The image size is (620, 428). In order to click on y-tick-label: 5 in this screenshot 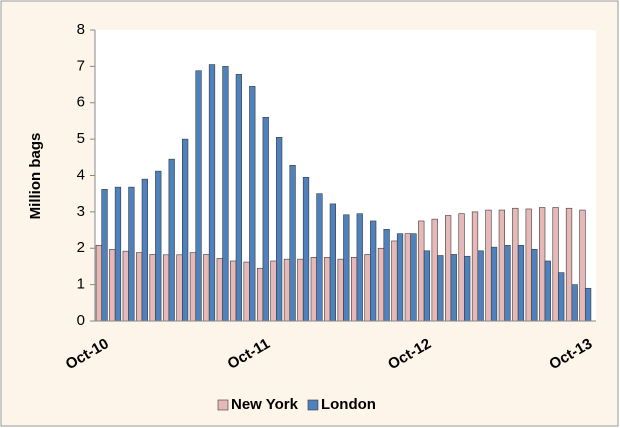, I will do `click(81, 138)`.